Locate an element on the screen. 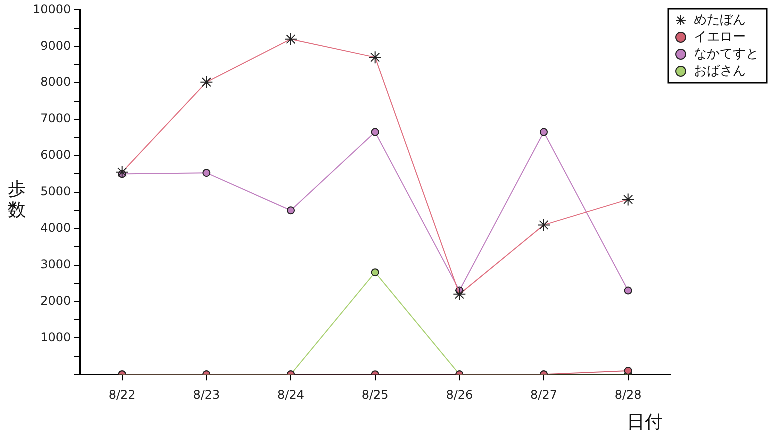 This screenshot has height=441, width=773. y-tick-label: 1000 is located at coordinates (56, 337).